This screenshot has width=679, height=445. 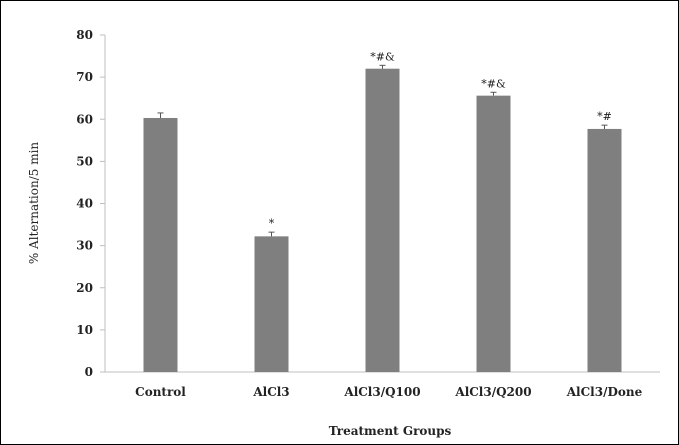 I want to click on y-tick-label: 30, so click(x=84, y=246).